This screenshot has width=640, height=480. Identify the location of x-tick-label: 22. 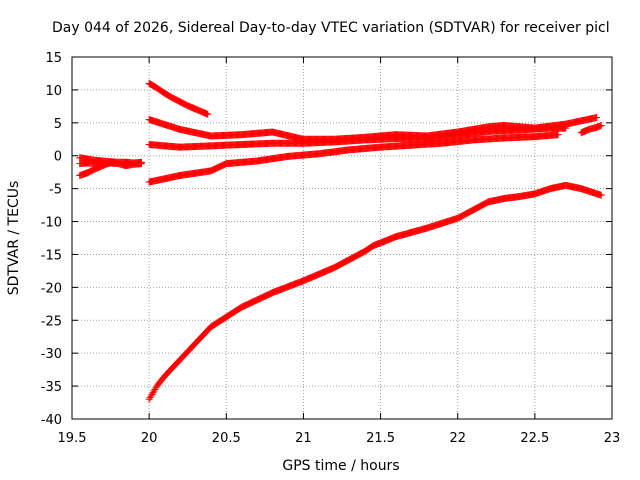
(457, 438).